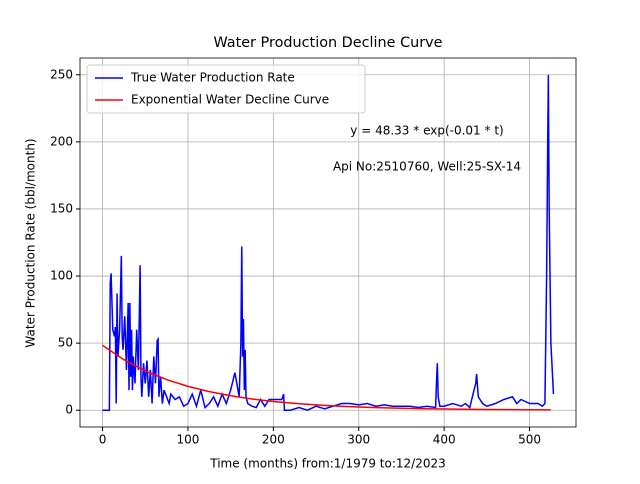 The image size is (640, 484). I want to click on x-tick-label: 100, so click(187, 440).